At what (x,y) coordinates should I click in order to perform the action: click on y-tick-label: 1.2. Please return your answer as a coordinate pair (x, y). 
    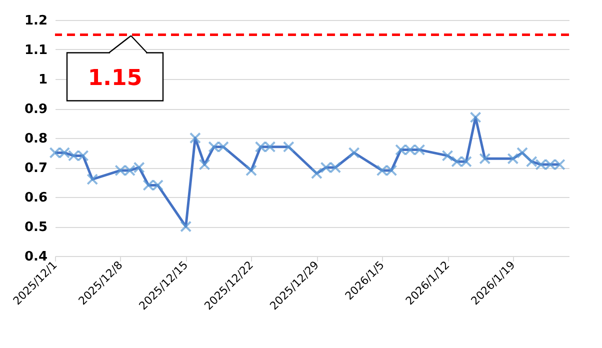
    Looking at the image, I should click on (36, 21).